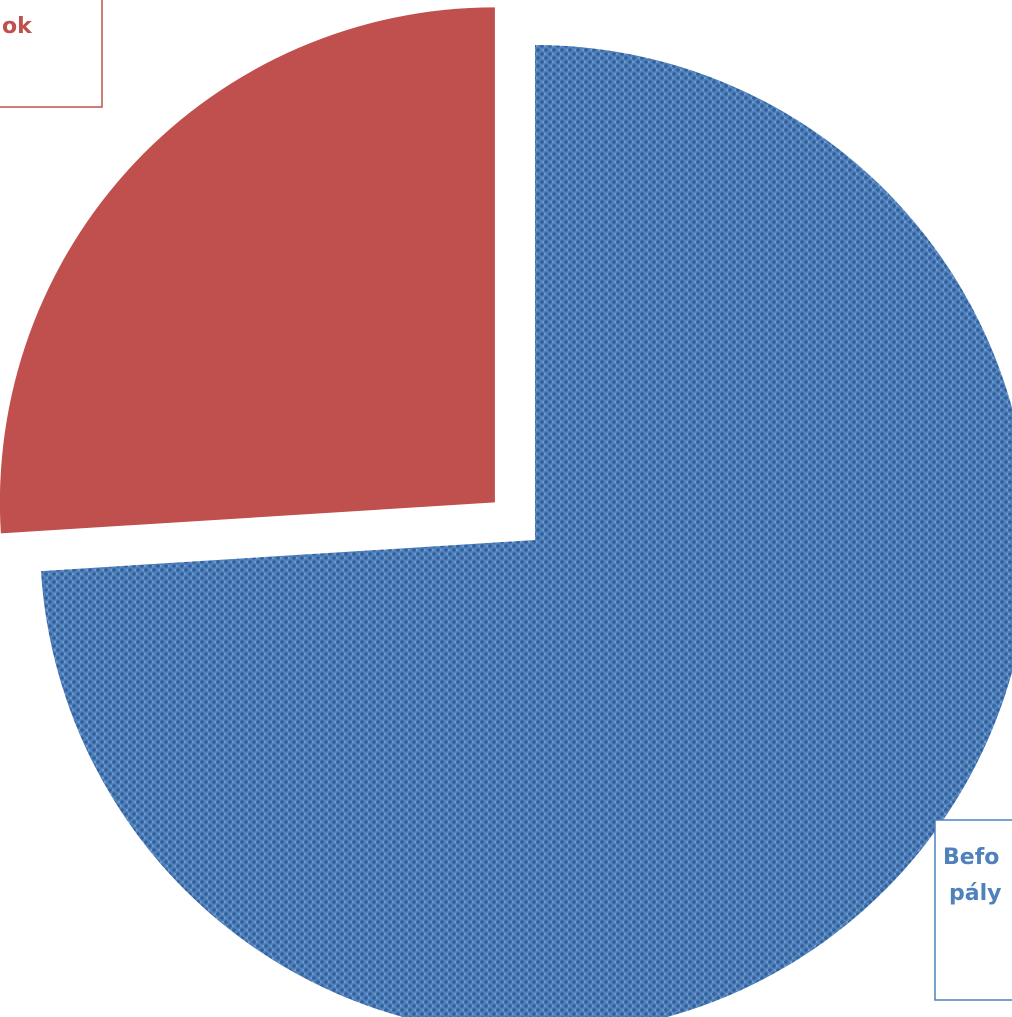  Describe the element at coordinates (975, 893) in the screenshot. I see `data-label: pály` at that location.